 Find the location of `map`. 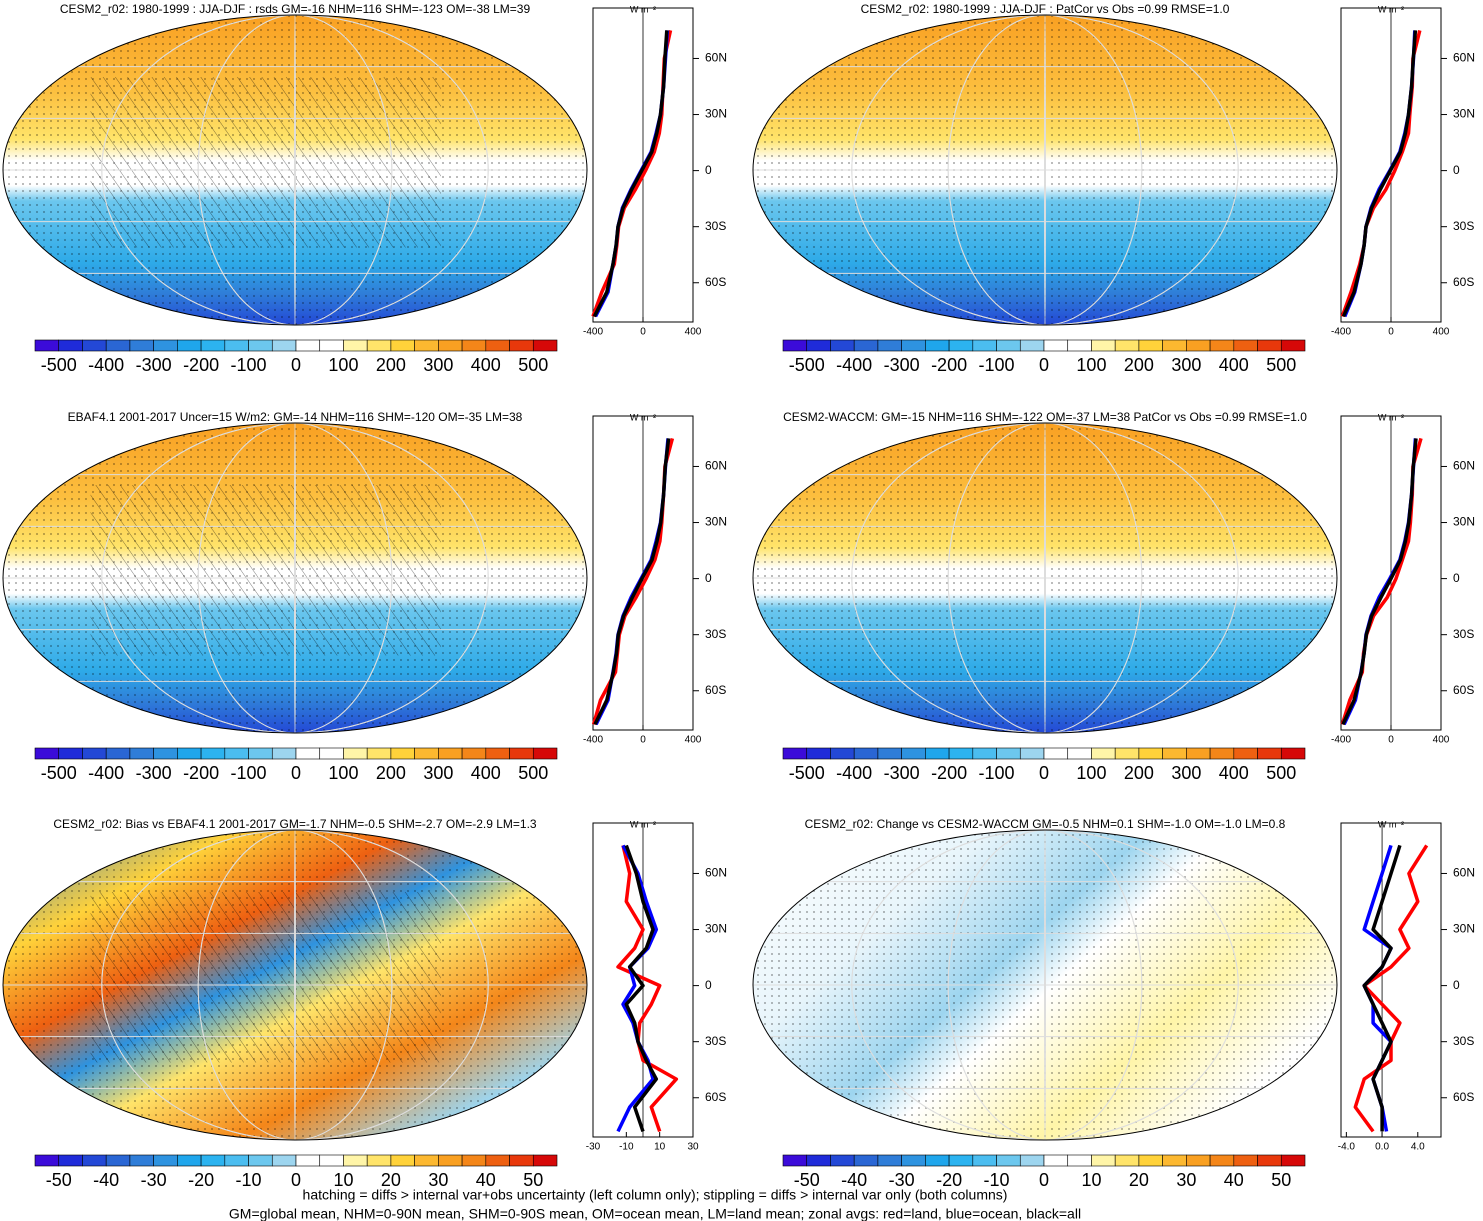

map is located at coordinates (295, 170).